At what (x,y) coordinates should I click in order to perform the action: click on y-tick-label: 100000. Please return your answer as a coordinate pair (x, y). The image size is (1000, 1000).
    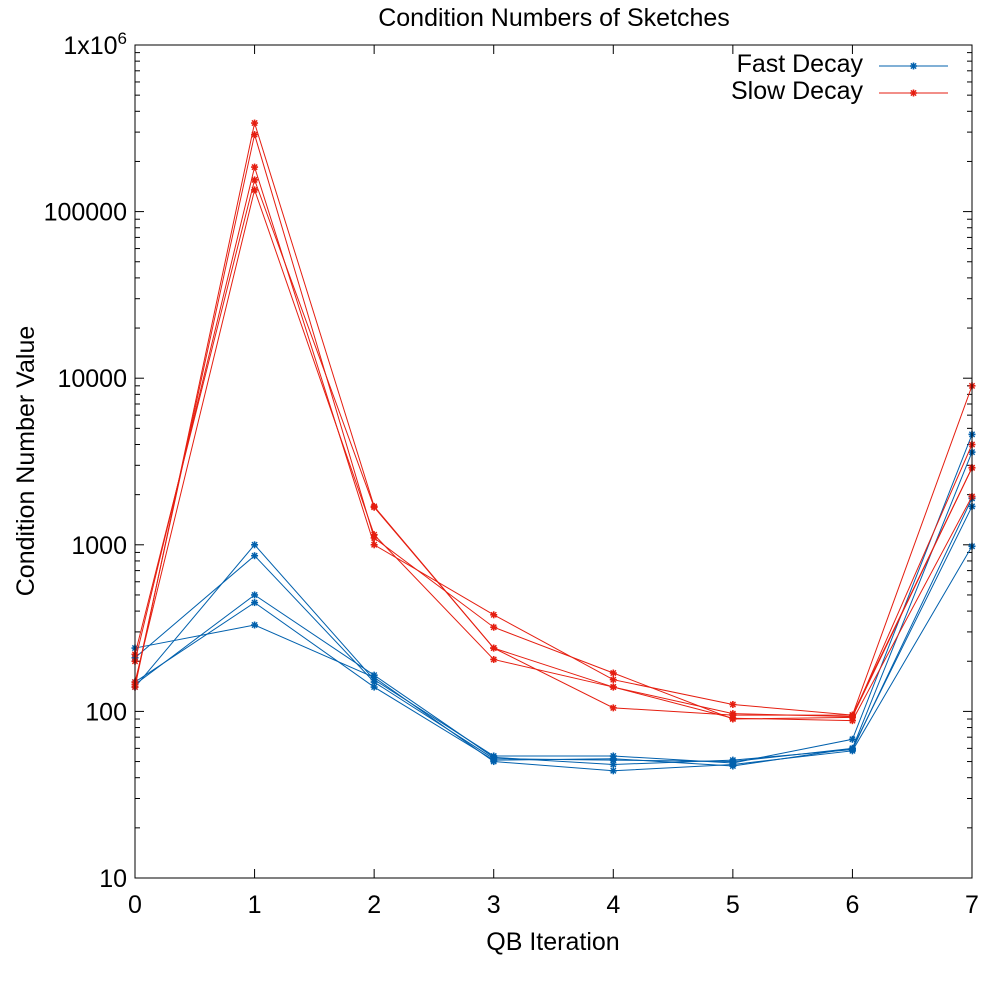
    Looking at the image, I should click on (85, 213).